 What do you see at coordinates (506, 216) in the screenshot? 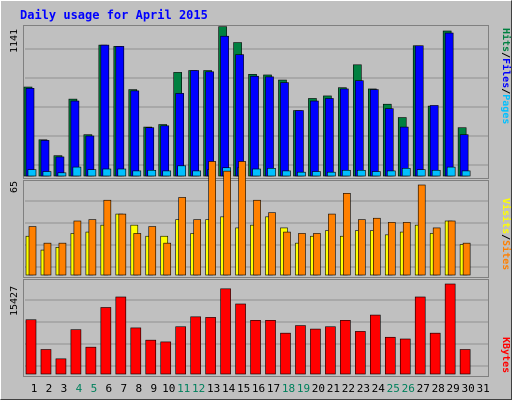
I see `legend-visits-label: Visits` at bounding box center [506, 216].